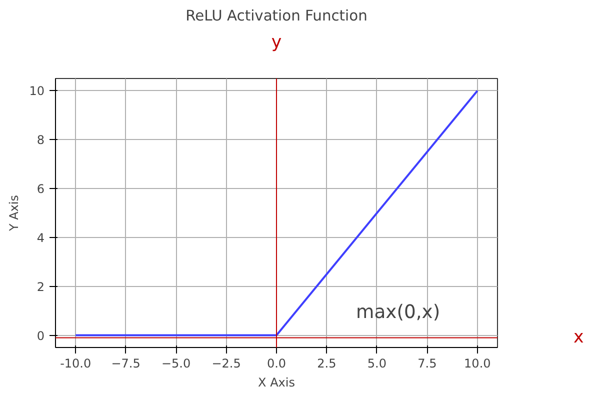  I want to click on y-tick-label: 4, so click(40, 237).